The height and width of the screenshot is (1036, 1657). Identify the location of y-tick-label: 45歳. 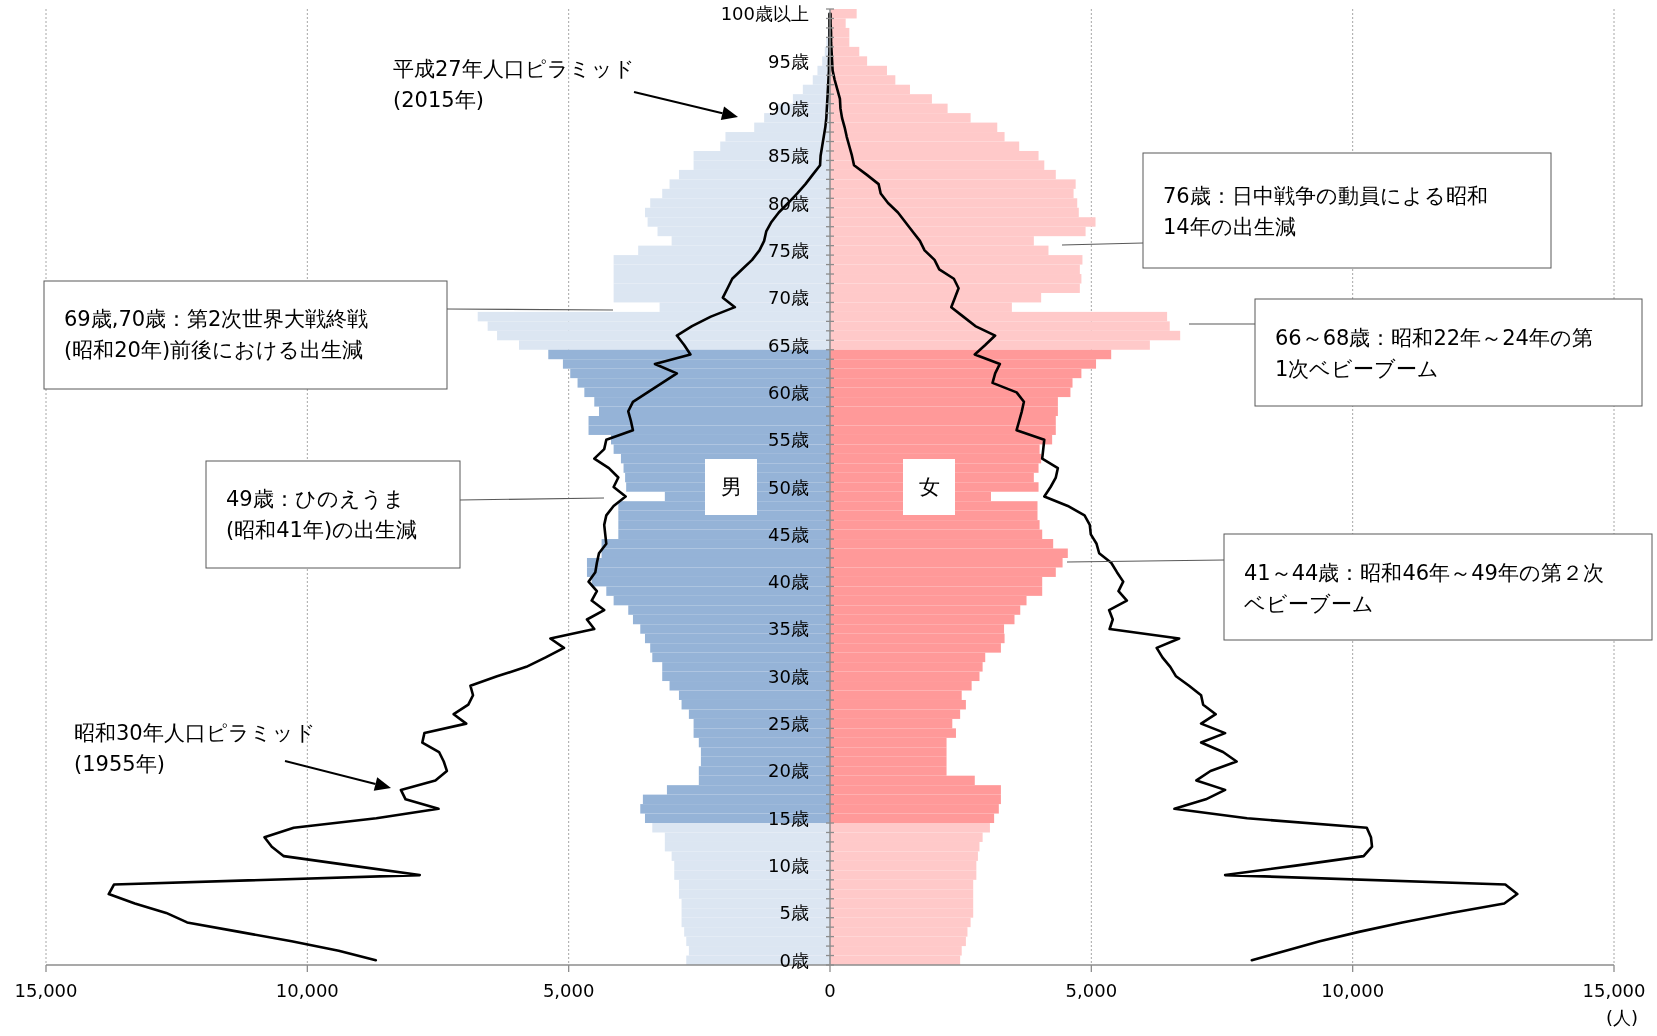
(788, 534).